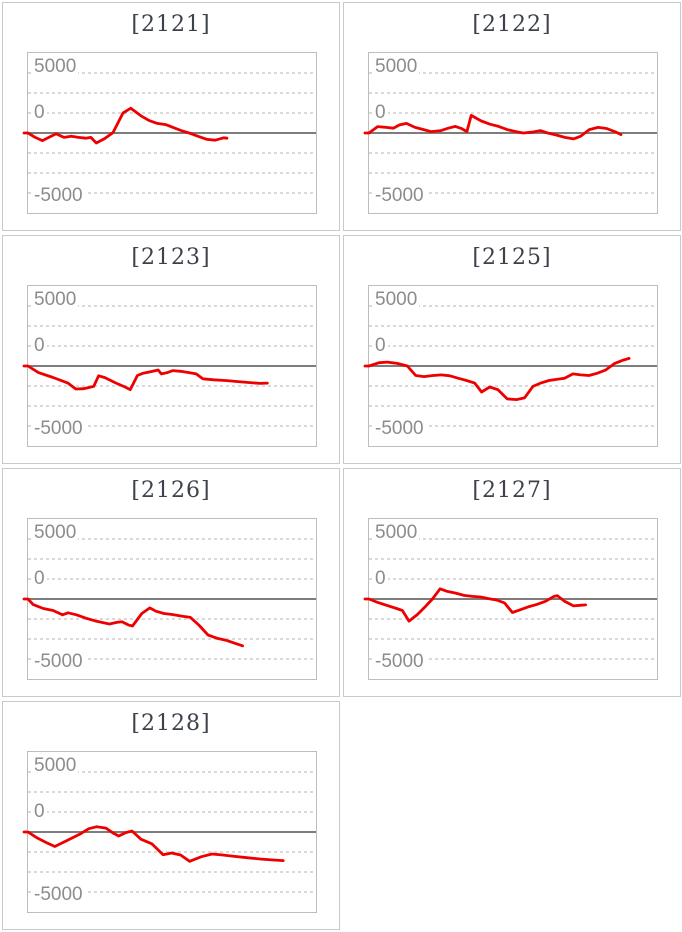 Image resolution: width=682 pixels, height=932 pixels. Describe the element at coordinates (171, 490) in the screenshot. I see `chart-title: [2126]` at that location.